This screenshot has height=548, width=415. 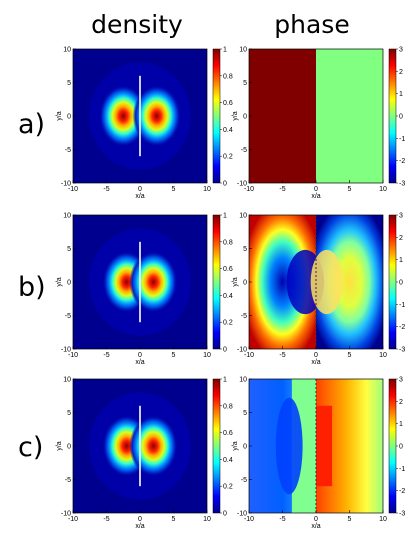 I want to click on panel-c-phase-xtick-label: -5, so click(x=282, y=519).